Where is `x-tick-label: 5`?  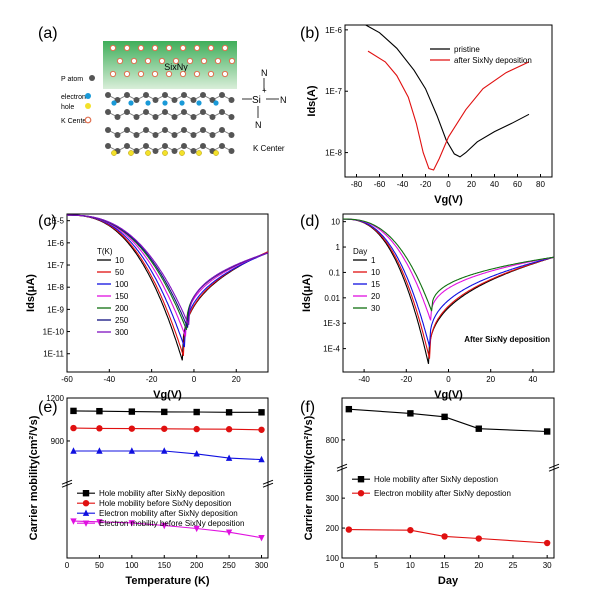 x-tick-label: 5 is located at coordinates (376, 565).